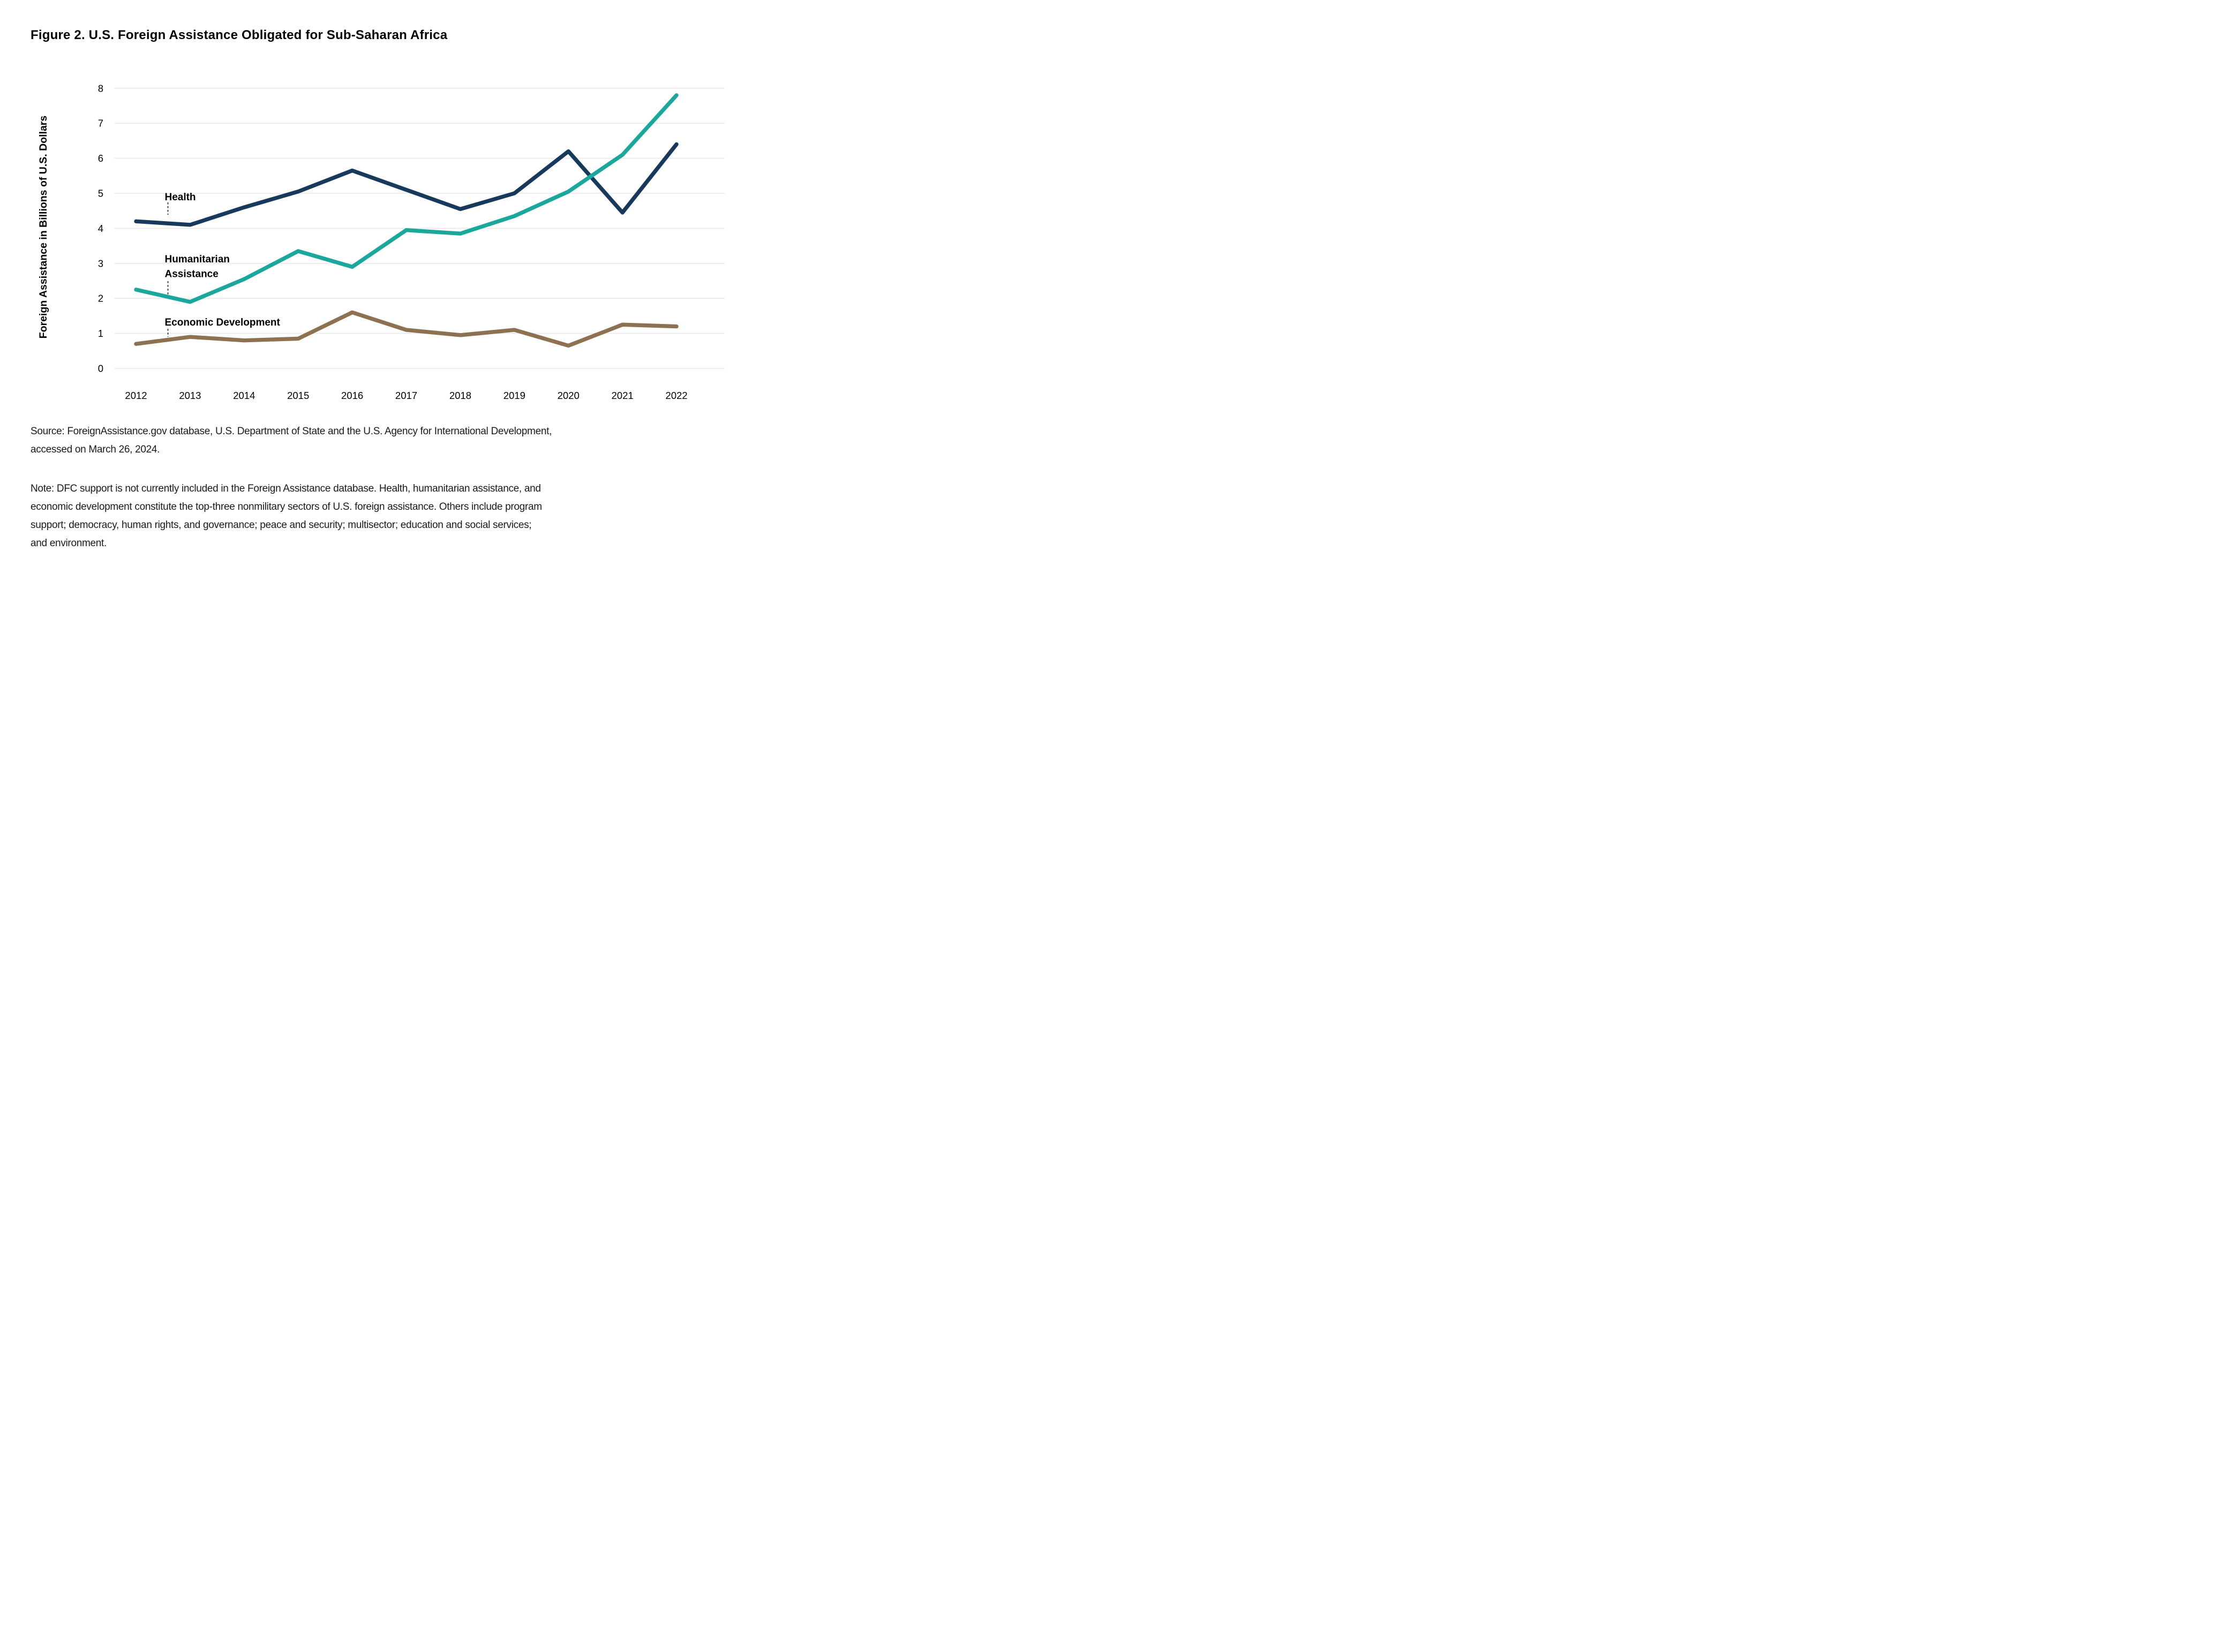 This screenshot has width=2232, height=1652. Describe the element at coordinates (95, 449) in the screenshot. I see `source-line-2: accessed on March 26, 2024.` at that location.